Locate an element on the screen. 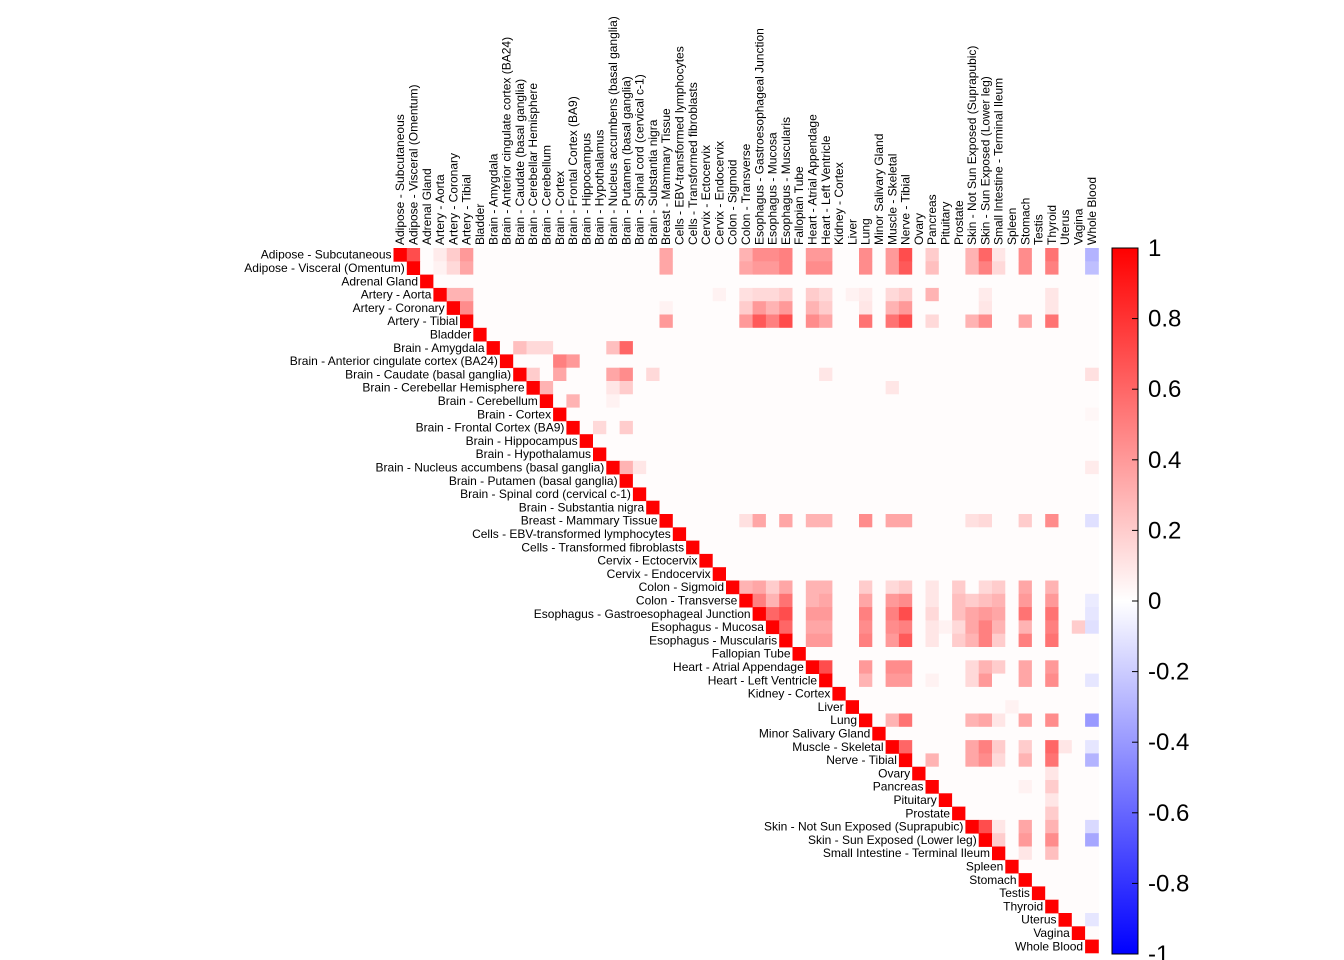 The height and width of the screenshot is (960, 1344). column-label-liver: Liver is located at coordinates (852, 232).